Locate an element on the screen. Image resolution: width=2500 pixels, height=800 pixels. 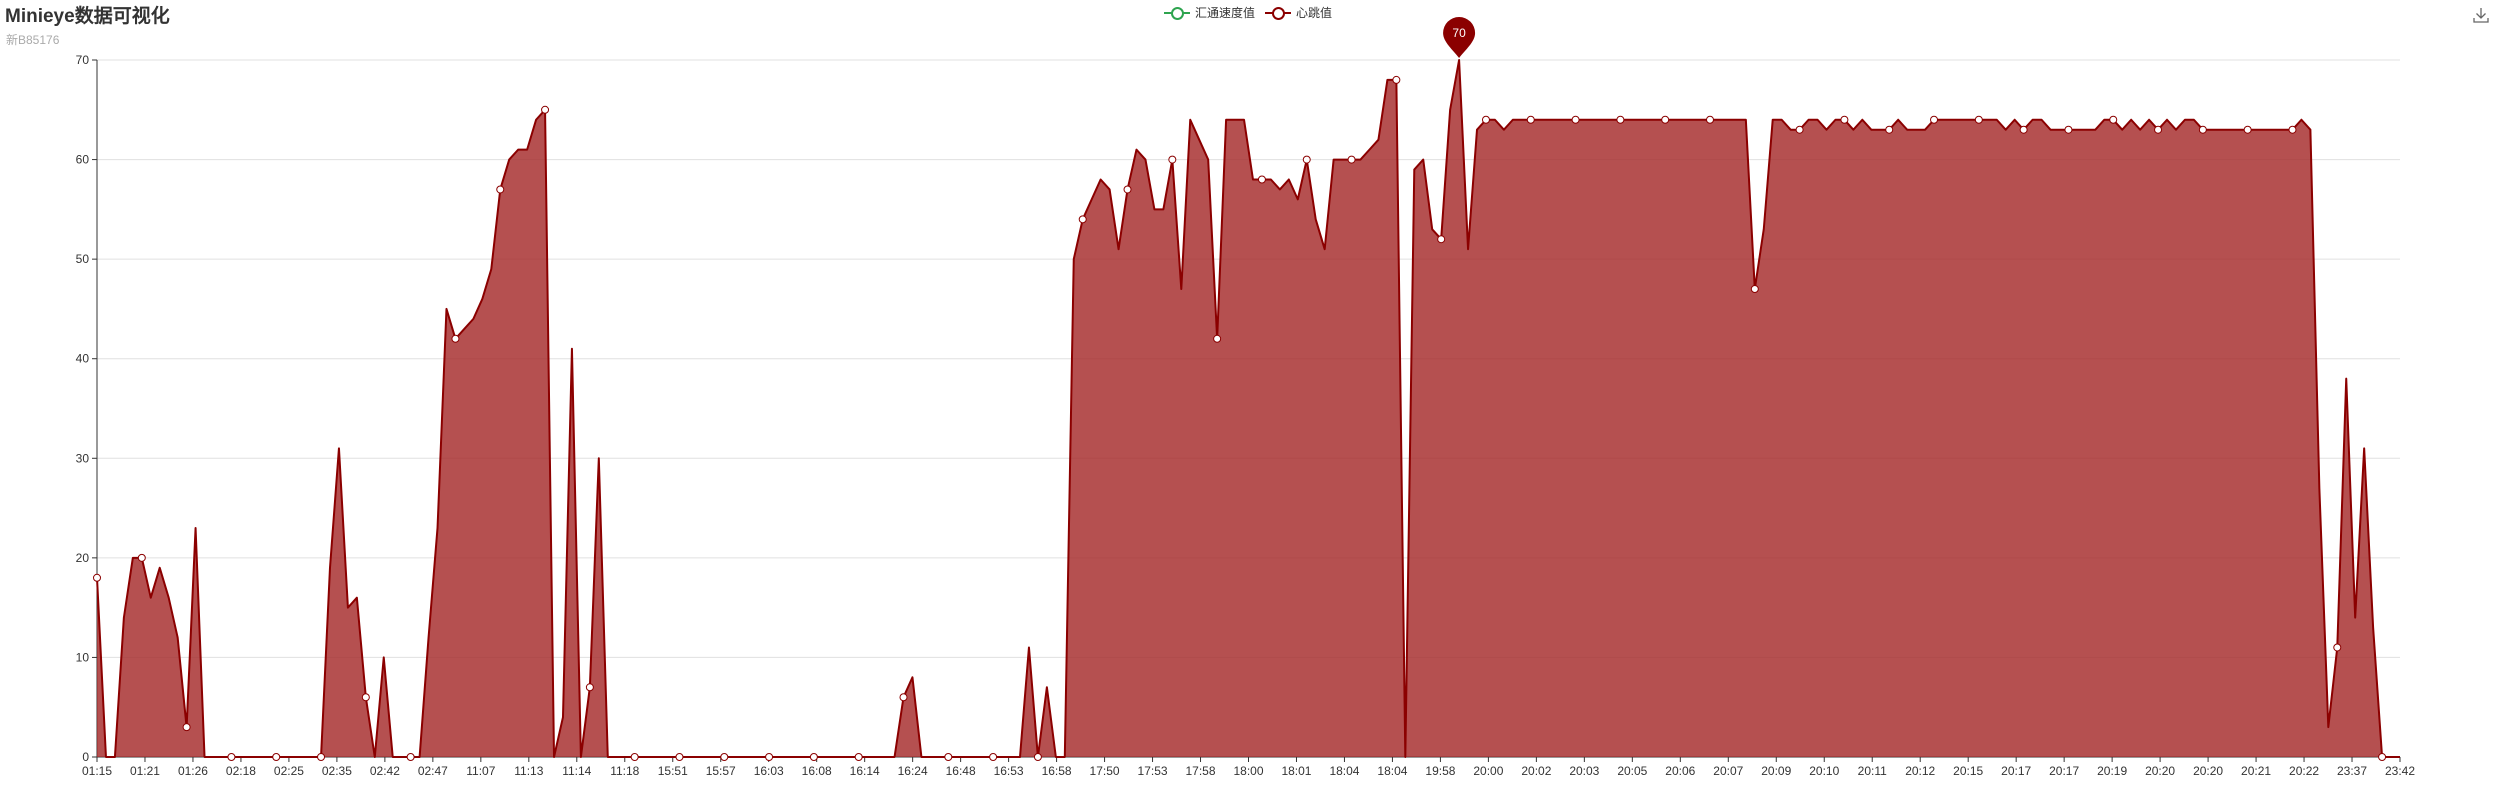
x-tick-label: 18:00 is located at coordinates (1248, 771).